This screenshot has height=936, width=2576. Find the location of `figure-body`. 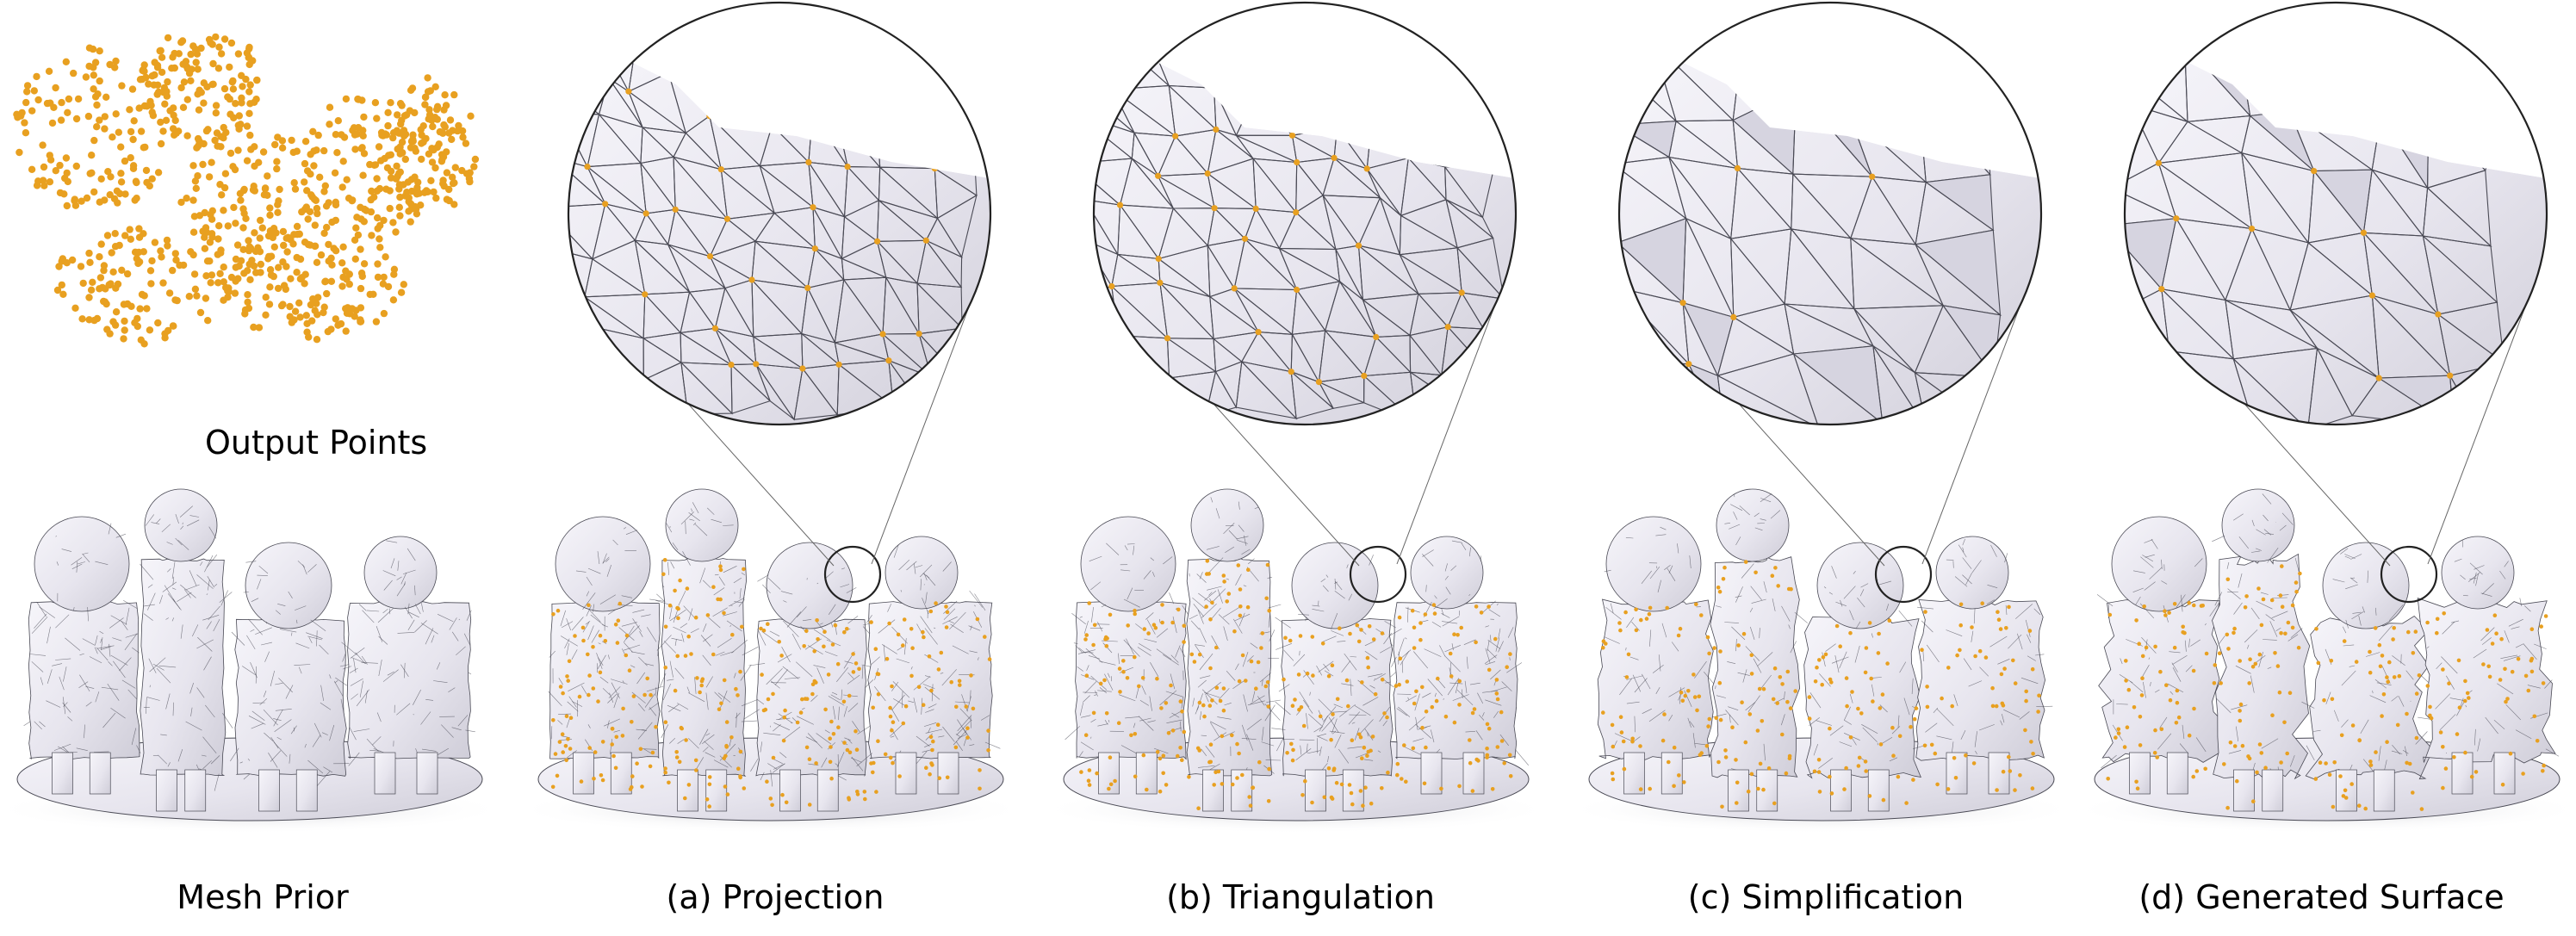

figure-body is located at coordinates (1230, 667).